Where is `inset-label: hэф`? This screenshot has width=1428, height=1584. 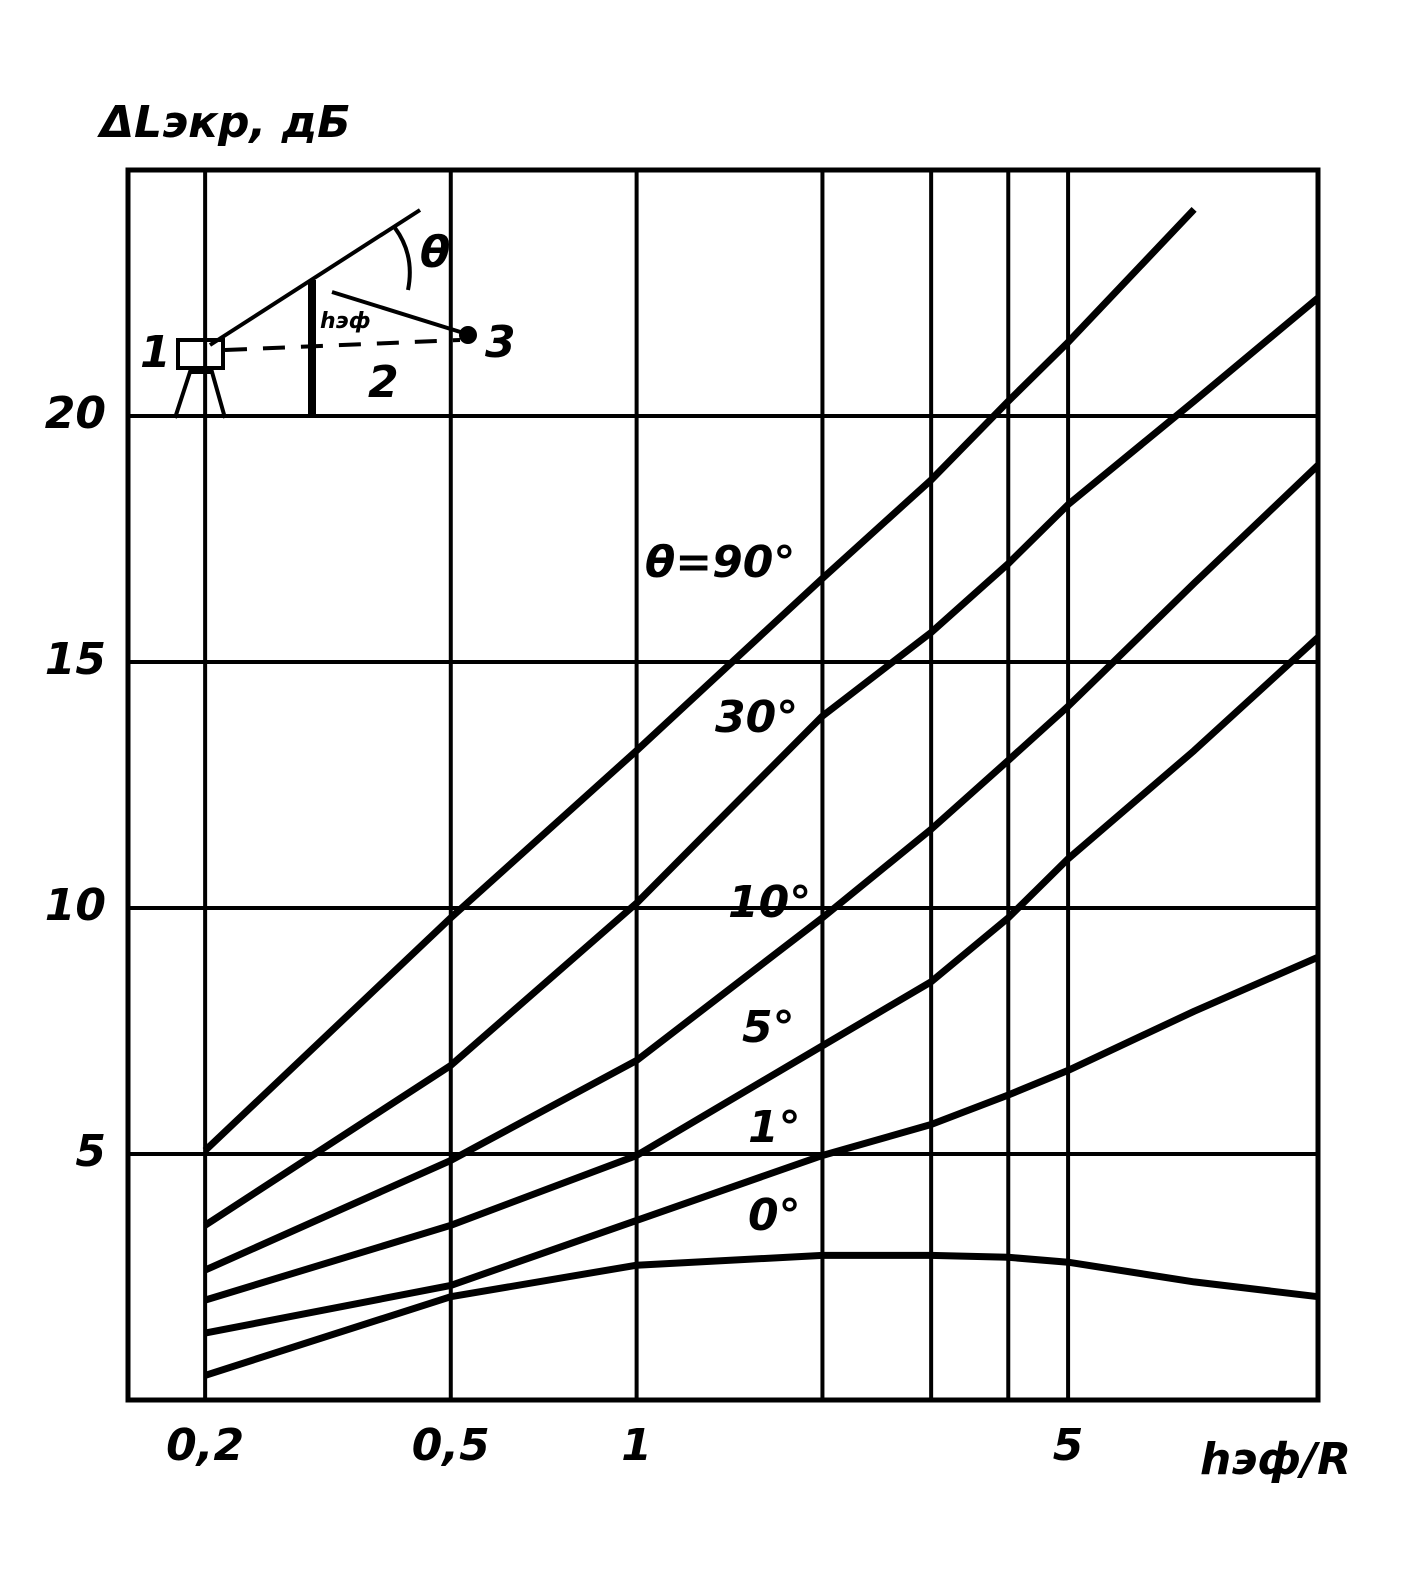
inset-label: hэф is located at coordinates (345, 321).